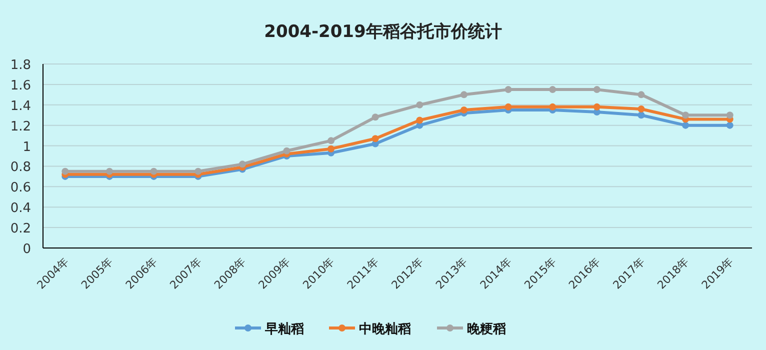 The height and width of the screenshot is (350, 766). I want to click on y-tick-label: 1.6, so click(20, 86).